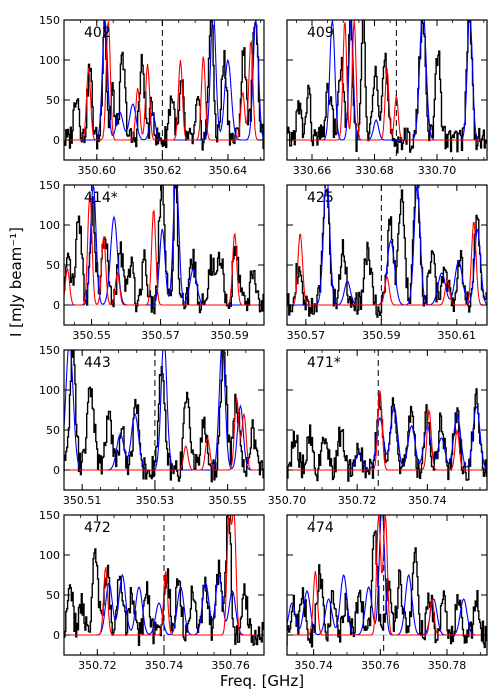 The width and height of the screenshot is (500, 700). What do you see at coordinates (97, 528) in the screenshot?
I see `panel-label: 472` at bounding box center [97, 528].